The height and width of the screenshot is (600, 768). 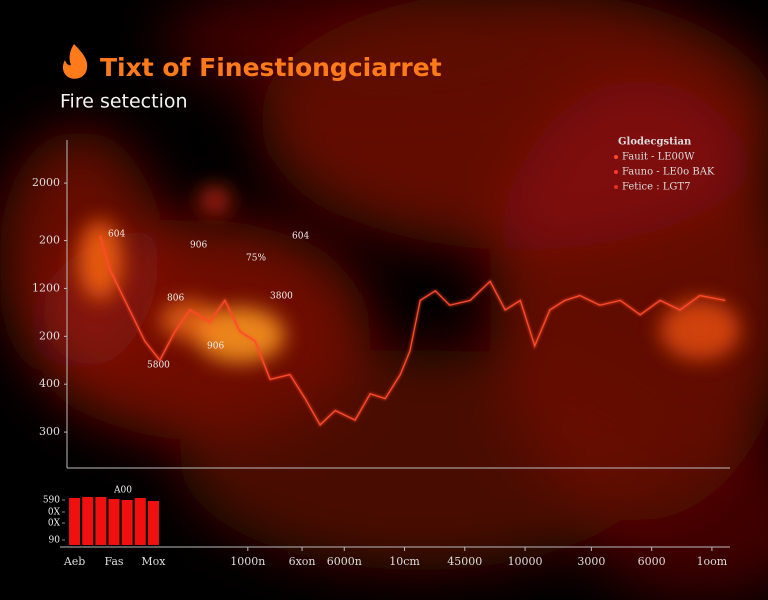 What do you see at coordinates (74, 561) in the screenshot?
I see `bar-x-tick-label: Aeb` at bounding box center [74, 561].